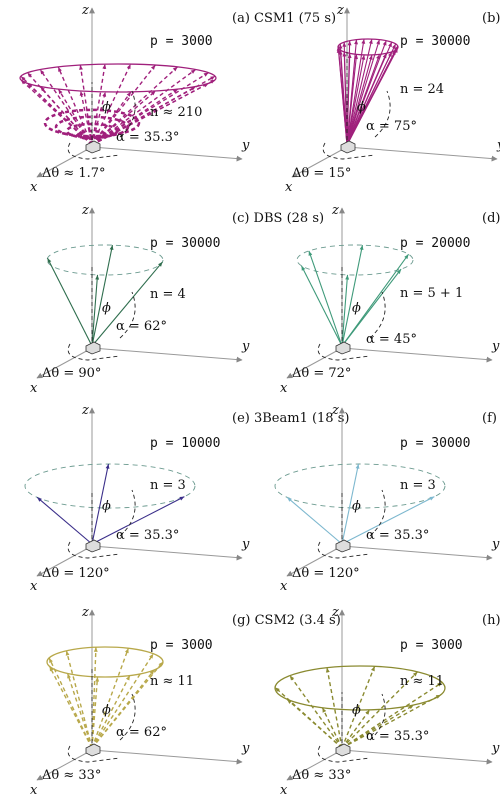 This screenshot has height=802, width=500. Describe the element at coordinates (491, 620) in the screenshot. I see `panel-title: (h) CSM3 (3.4 s)` at that location.